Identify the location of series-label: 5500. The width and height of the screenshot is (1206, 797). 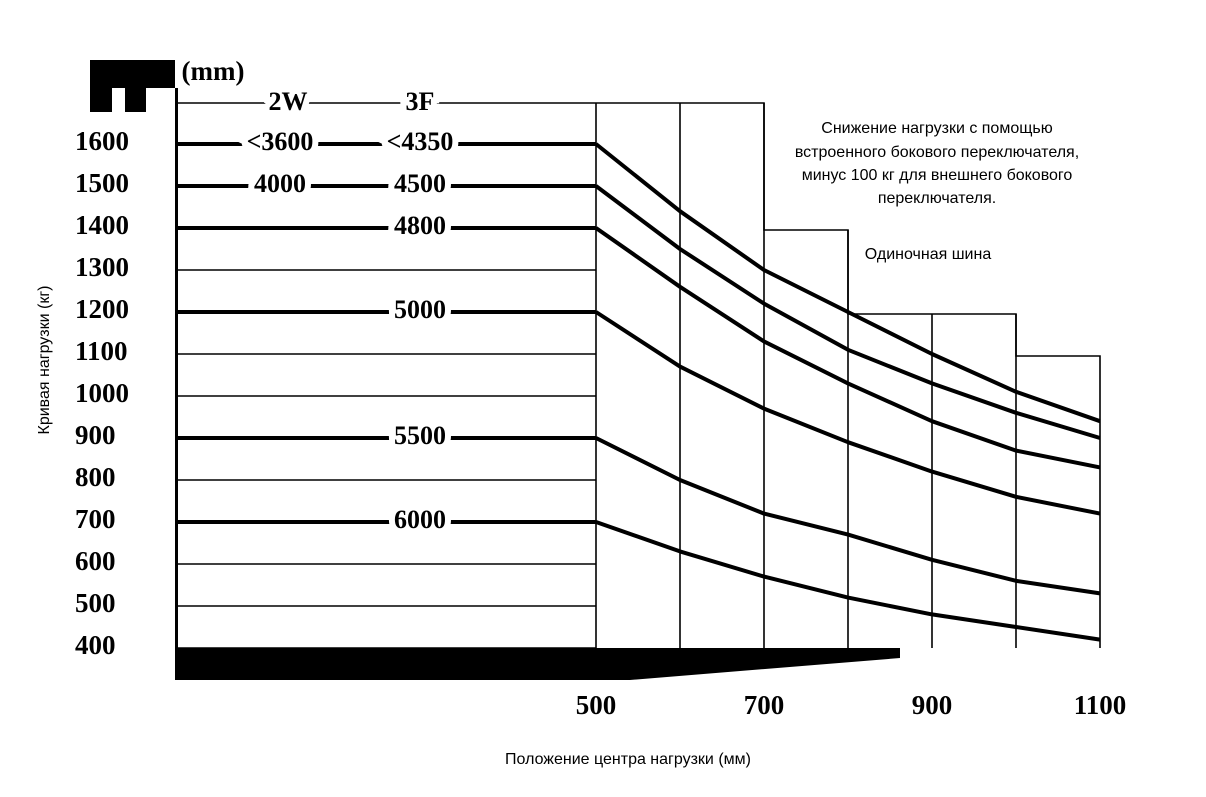
(420, 435).